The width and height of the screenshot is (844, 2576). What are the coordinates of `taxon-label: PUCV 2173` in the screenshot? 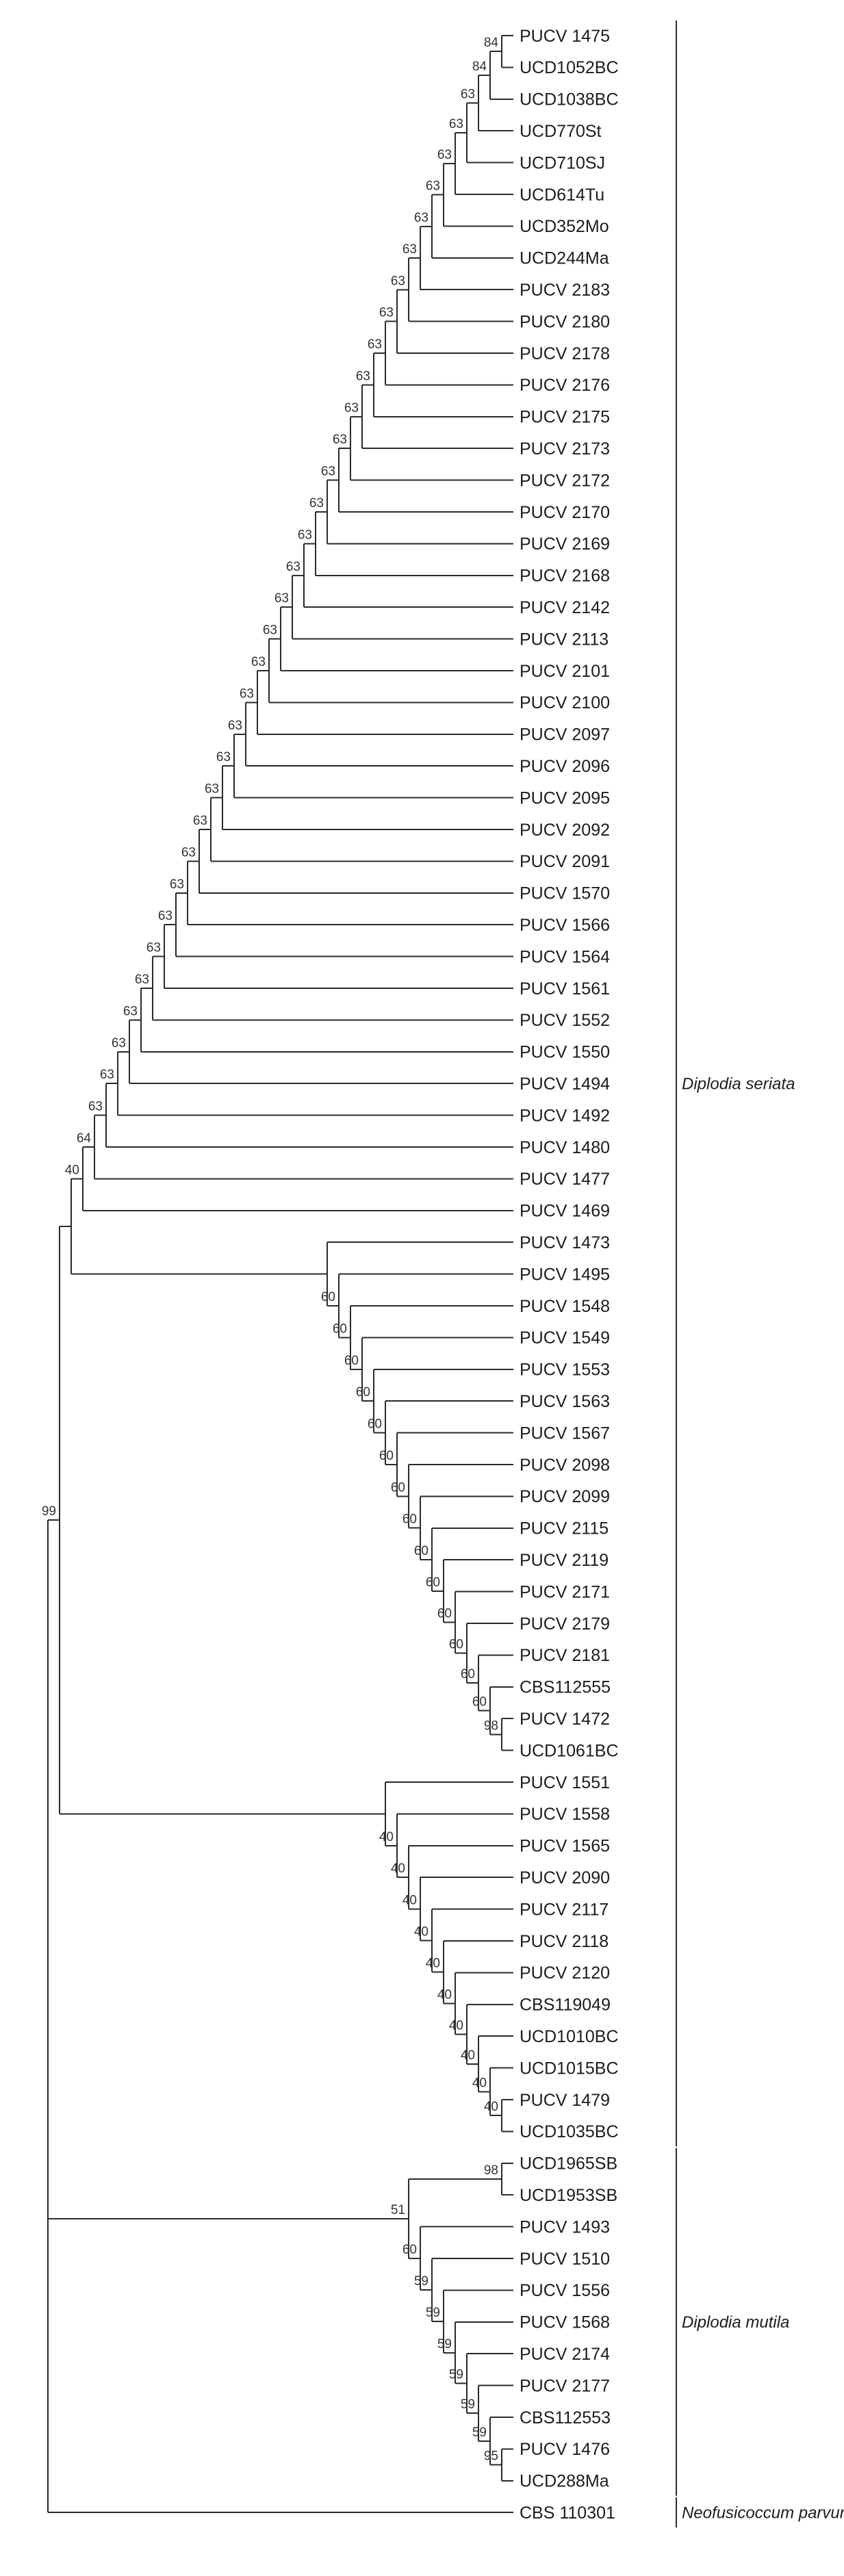 It's located at (565, 449).